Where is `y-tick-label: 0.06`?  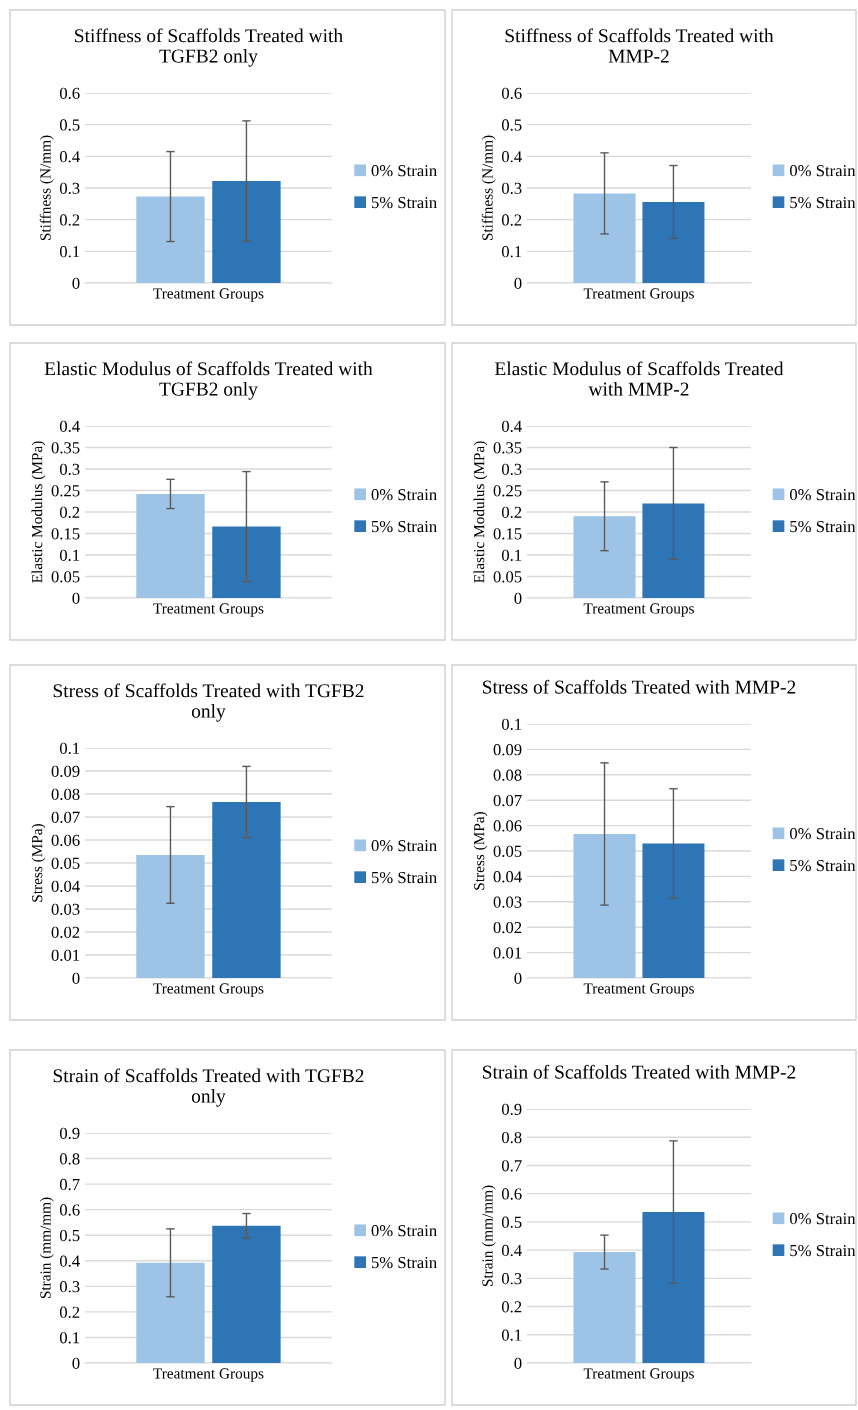
y-tick-label: 0.06 is located at coordinates (65, 840).